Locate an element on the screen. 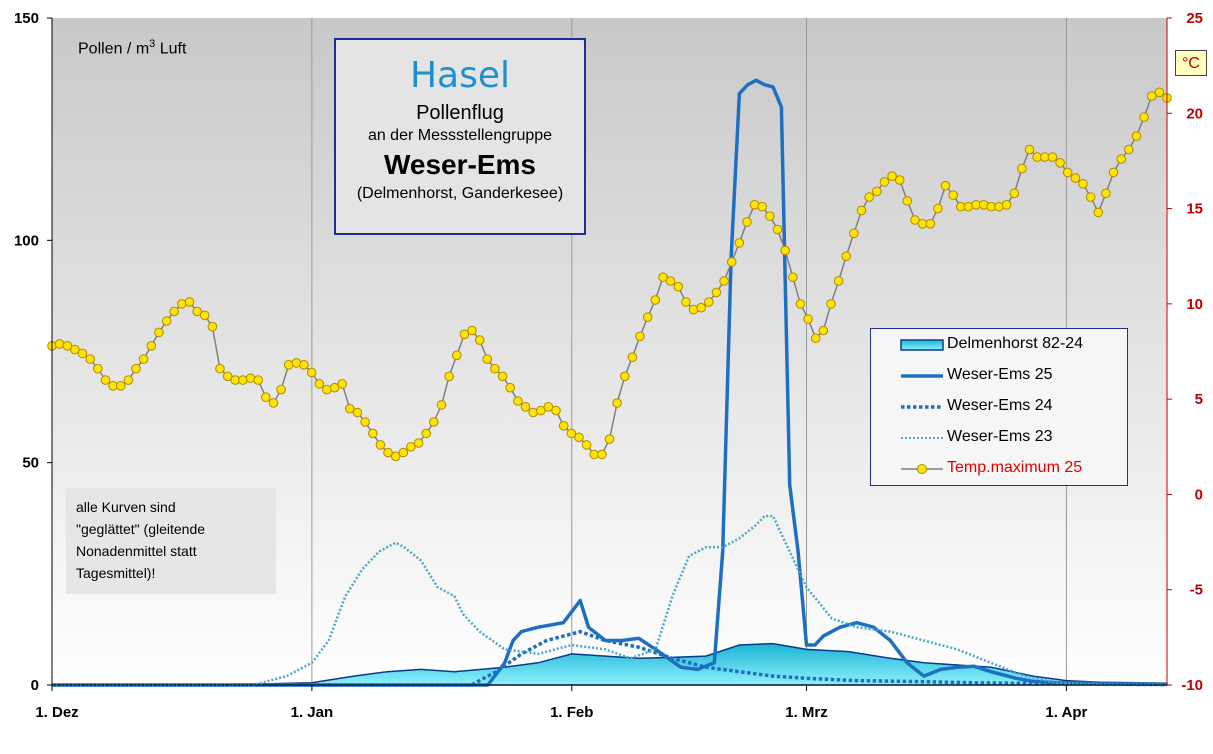  unit-sup: 3 is located at coordinates (152, 44).